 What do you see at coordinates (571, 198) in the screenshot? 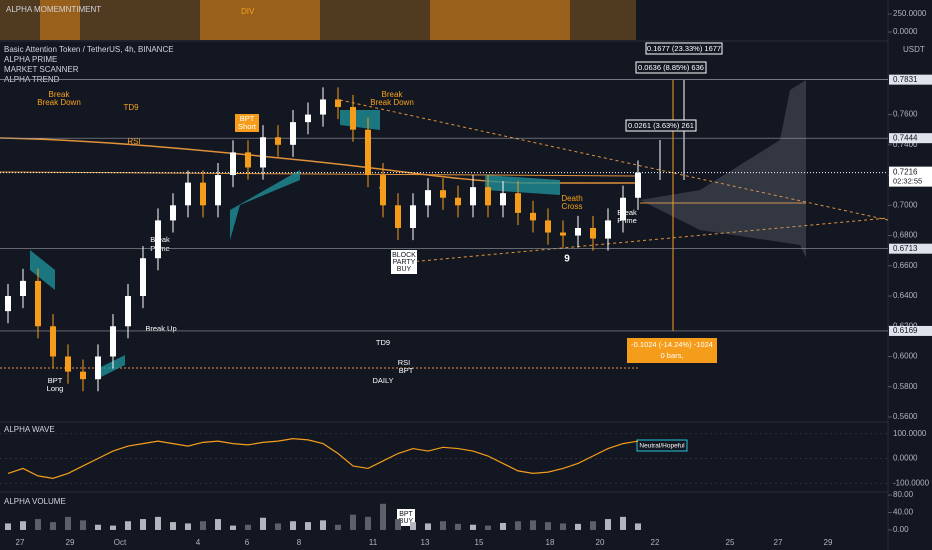
I see `annotation: Death` at bounding box center [571, 198].